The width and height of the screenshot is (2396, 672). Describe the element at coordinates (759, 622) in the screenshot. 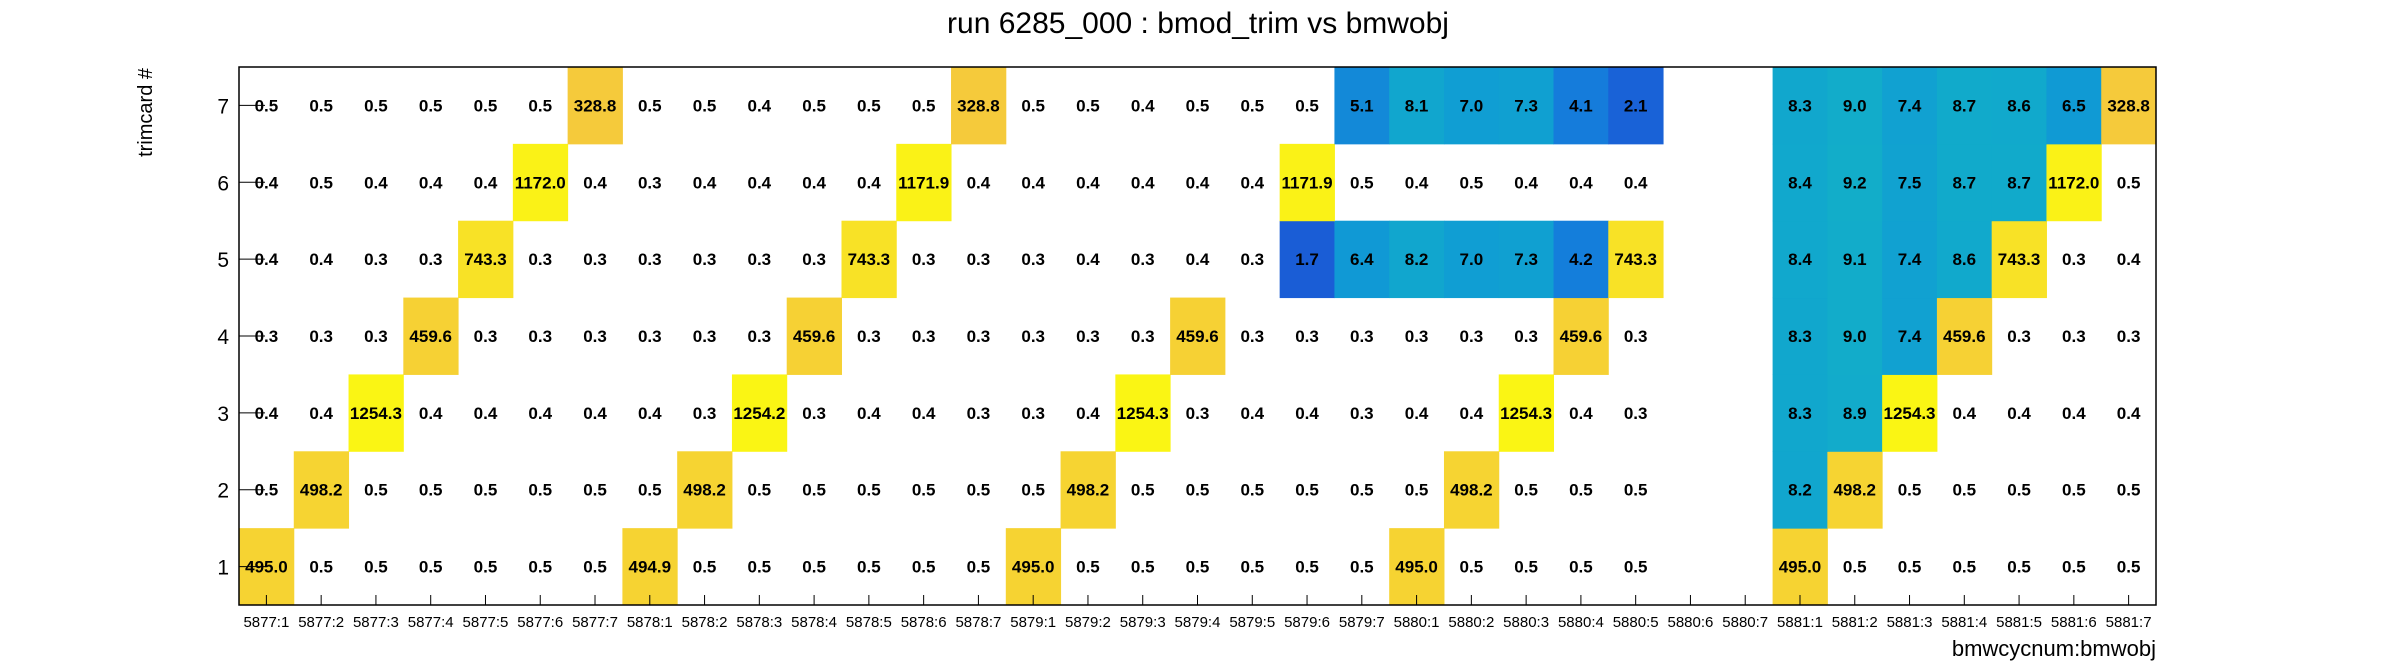

I see `x-tick-label: 5878:3` at that location.